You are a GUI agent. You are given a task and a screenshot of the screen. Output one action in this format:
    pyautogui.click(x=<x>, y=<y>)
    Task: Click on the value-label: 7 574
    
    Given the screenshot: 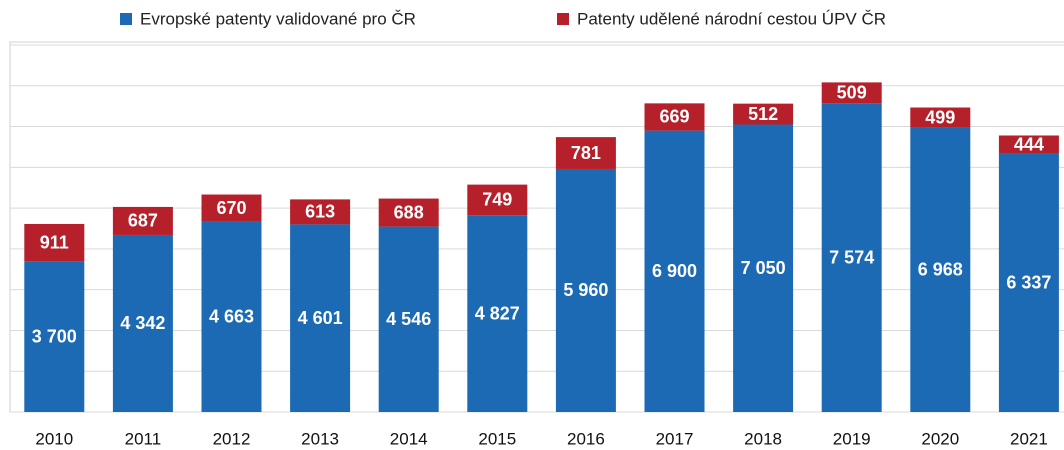 What is the action you would take?
    pyautogui.click(x=851, y=257)
    